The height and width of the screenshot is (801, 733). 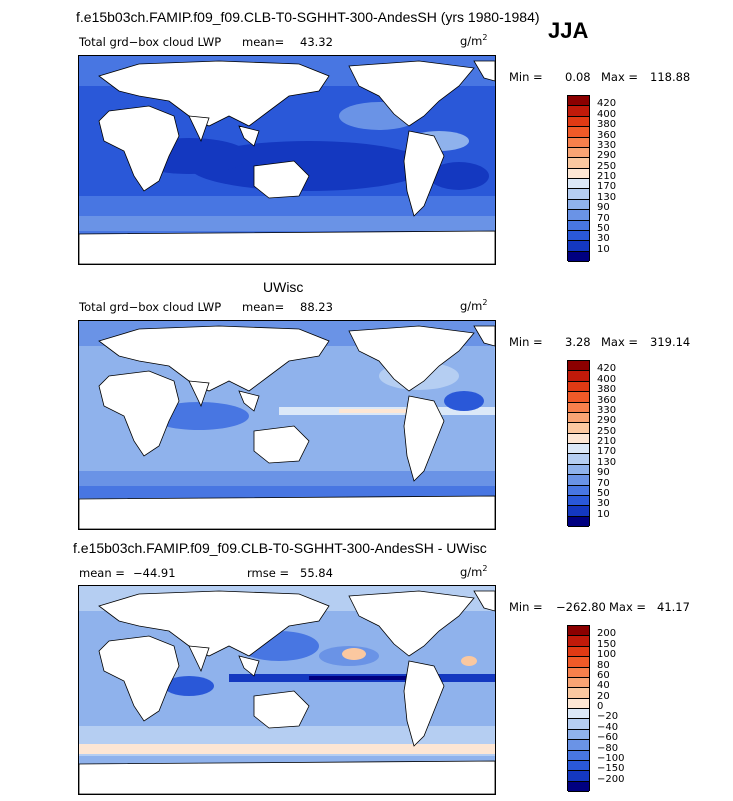 I want to click on panel3-rmse-value: 55.84, so click(x=316, y=573).